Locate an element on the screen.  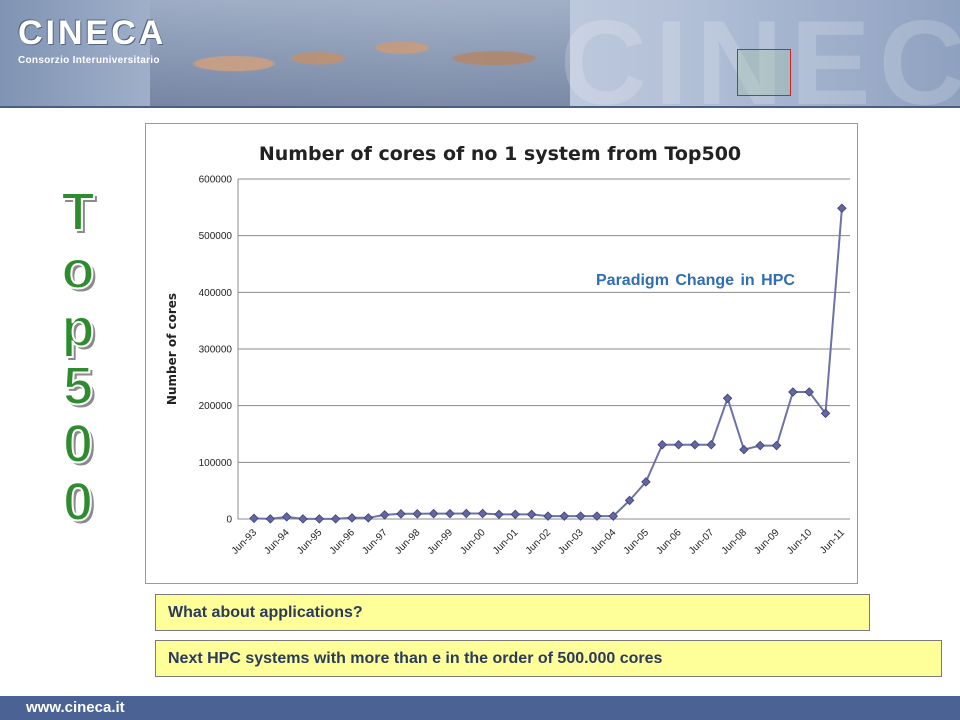
applications-question-box: What about applications? is located at coordinates (512, 612).